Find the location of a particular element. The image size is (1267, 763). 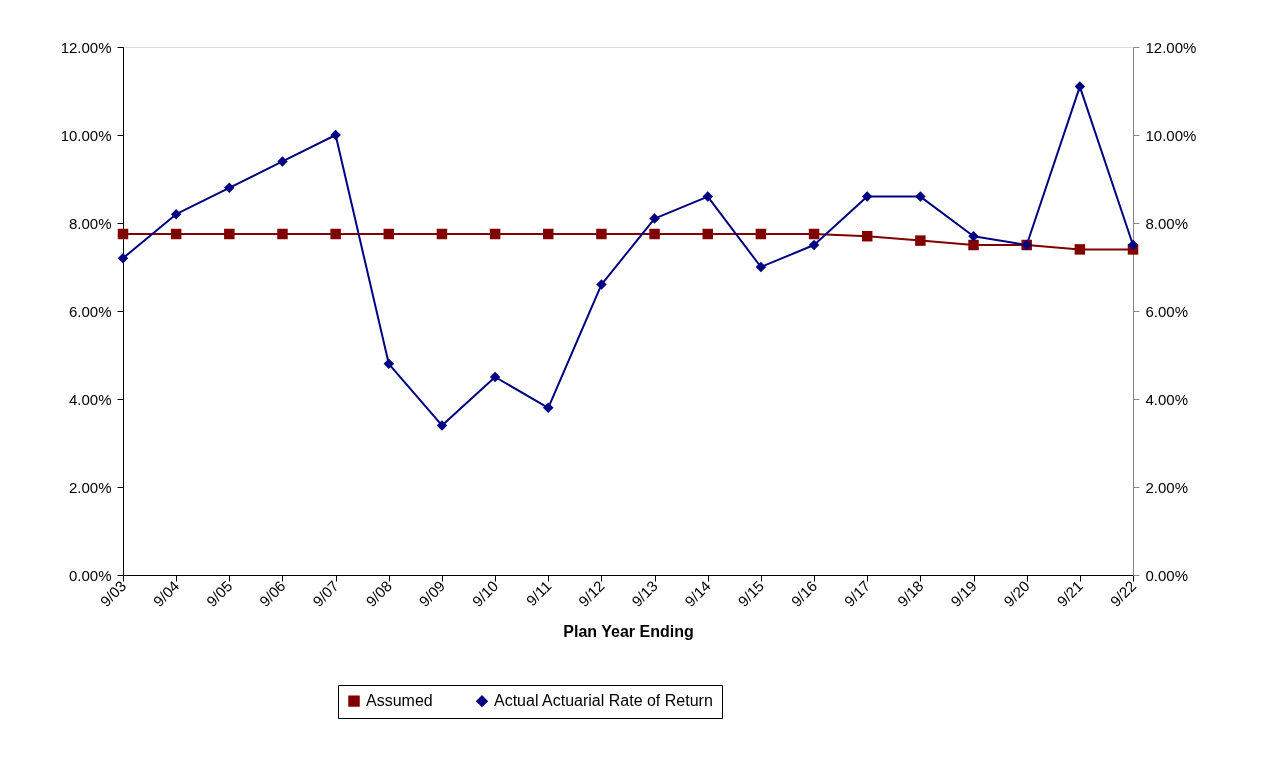

x-tick-label: 9/08 is located at coordinates (378, 593).